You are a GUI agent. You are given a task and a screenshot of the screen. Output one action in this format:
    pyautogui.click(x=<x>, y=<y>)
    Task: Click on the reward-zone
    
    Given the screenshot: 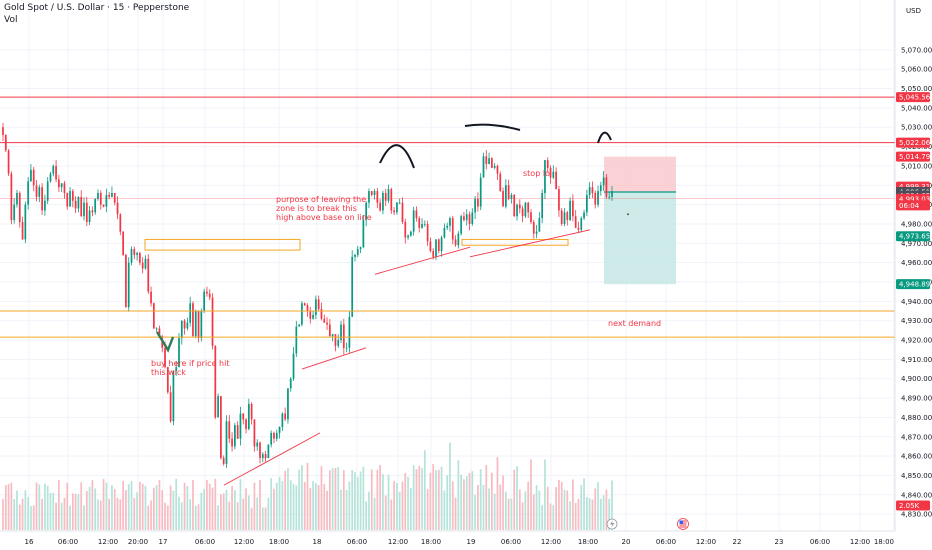 What is the action you would take?
    pyautogui.click(x=640, y=238)
    